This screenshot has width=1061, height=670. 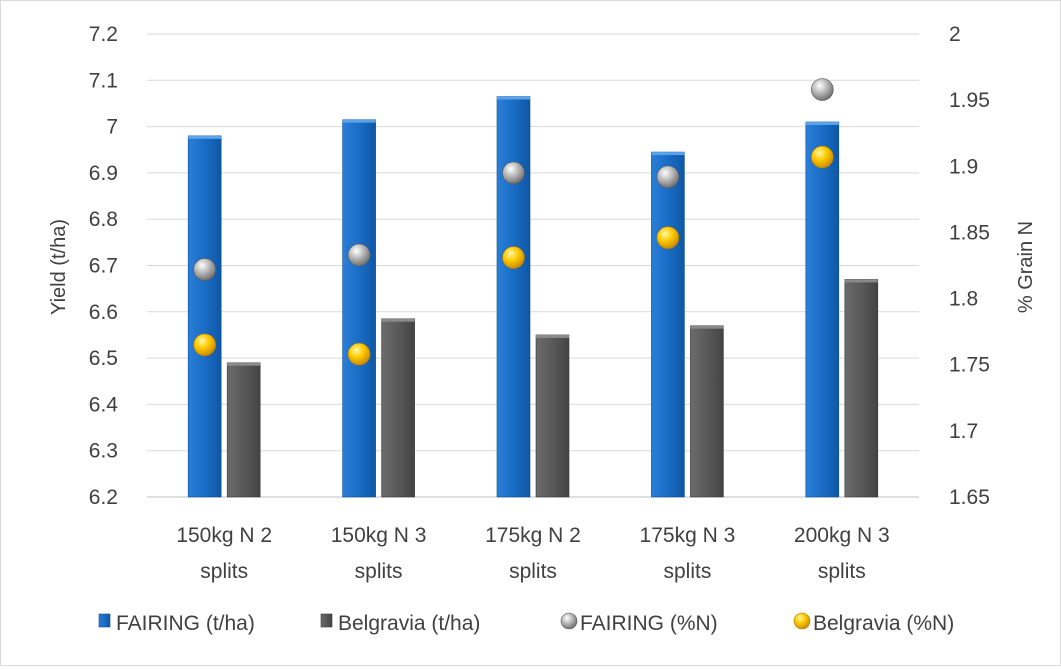 What do you see at coordinates (969, 100) in the screenshot?
I see `right-tick-label: 1.95` at bounding box center [969, 100].